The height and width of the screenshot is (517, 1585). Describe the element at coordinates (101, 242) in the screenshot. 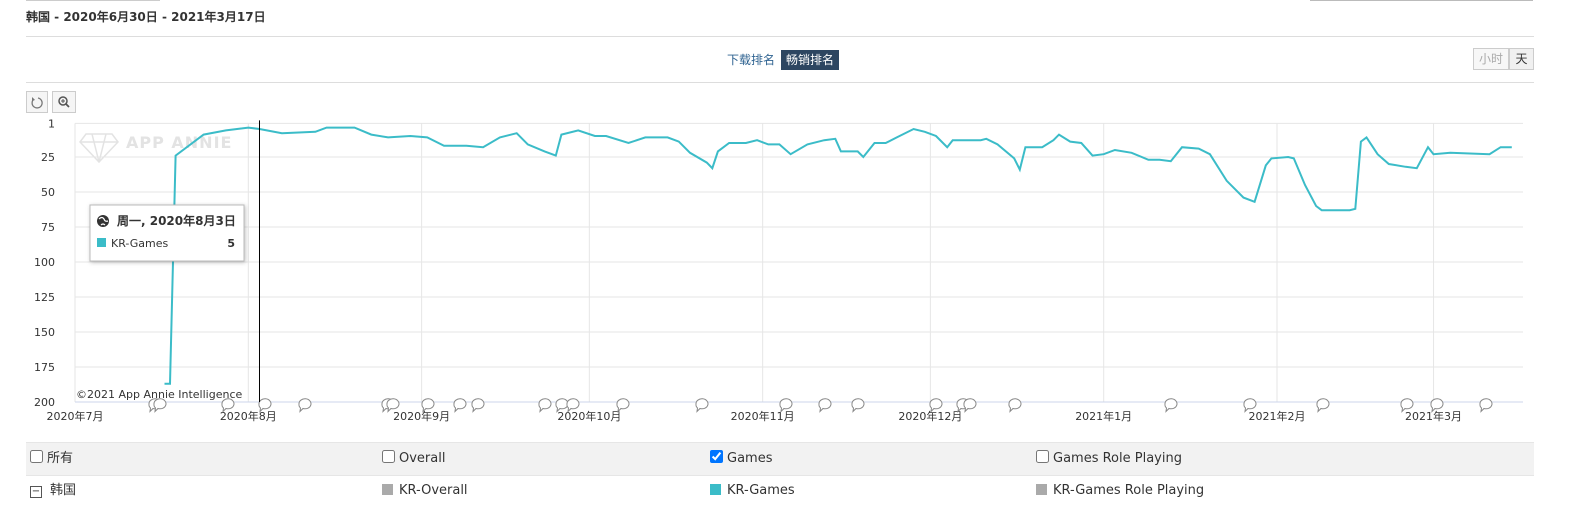

I see `tooltip-swatch` at that location.